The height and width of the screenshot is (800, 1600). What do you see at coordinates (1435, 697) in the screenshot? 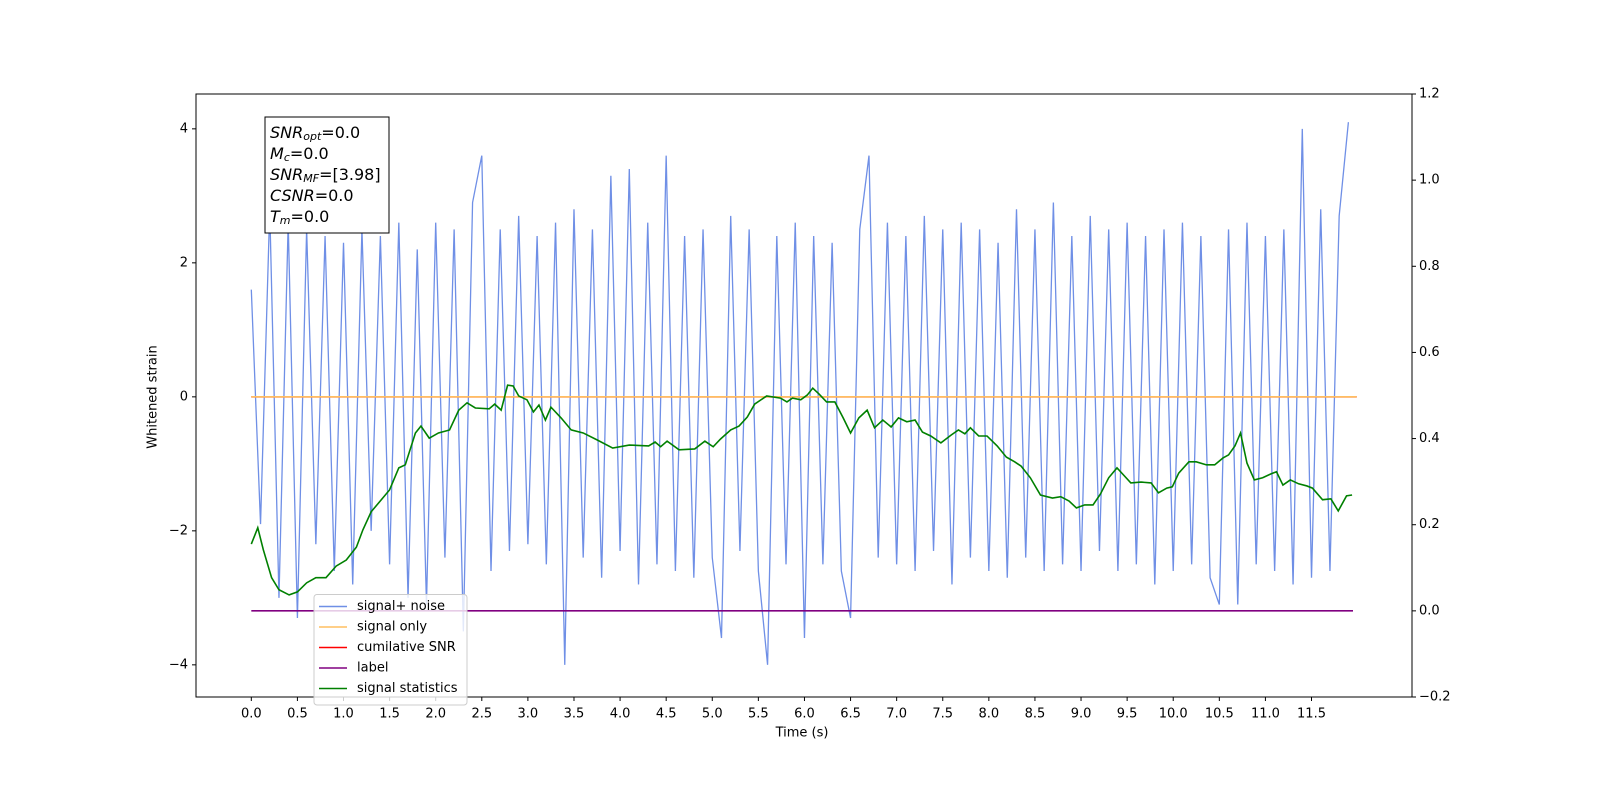
I see `y2-tick-label: −0.2` at bounding box center [1435, 697].